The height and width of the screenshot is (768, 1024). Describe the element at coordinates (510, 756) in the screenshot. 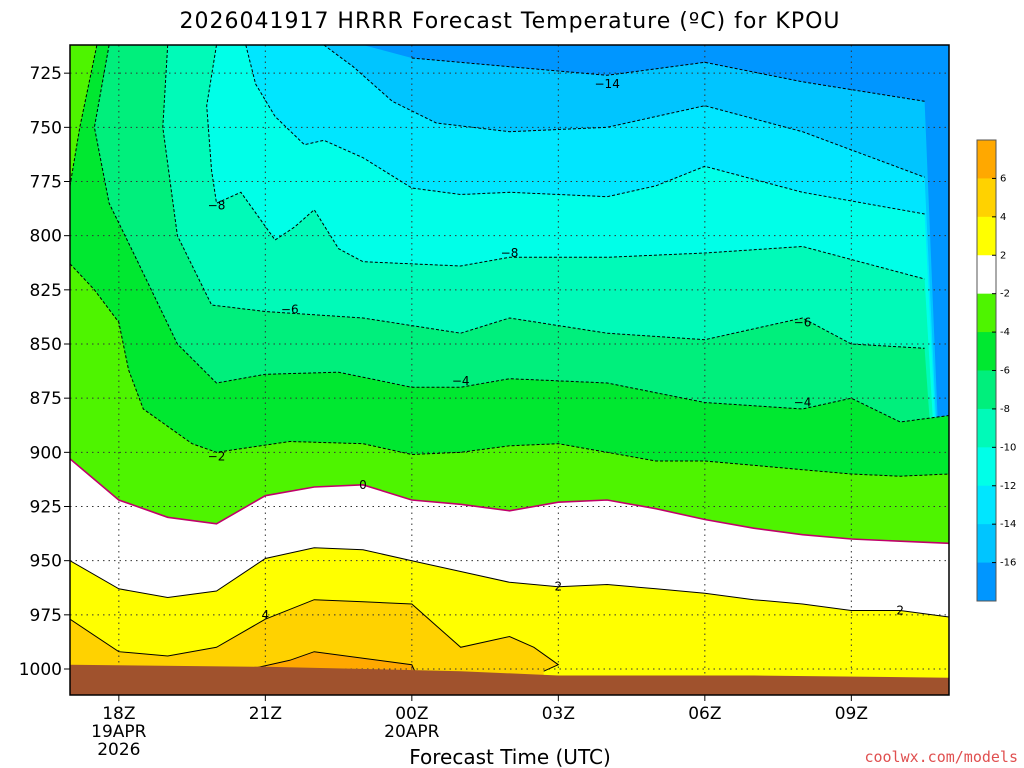

I see `x-axis-label: Forecast Time (UTC)` at that location.